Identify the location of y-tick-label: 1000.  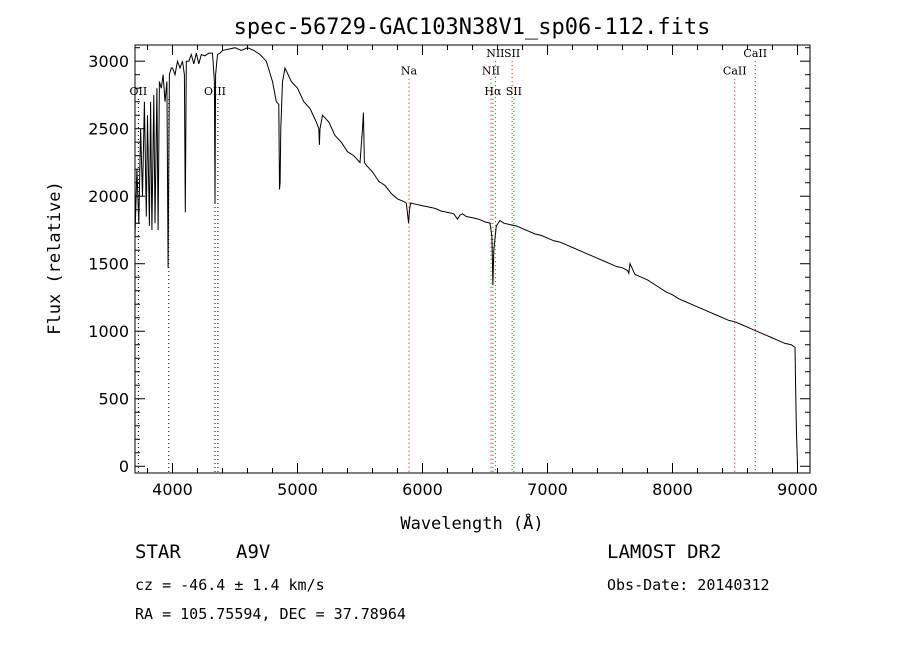
(108, 331).